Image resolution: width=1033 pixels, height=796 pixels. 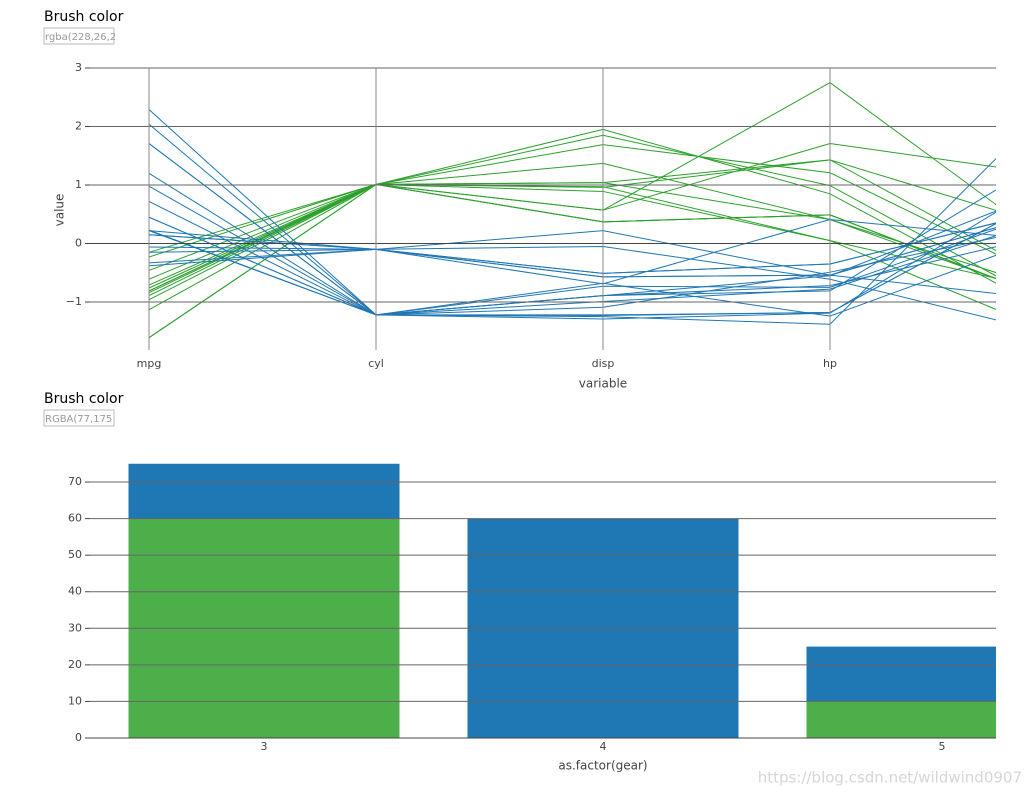 What do you see at coordinates (603, 746) in the screenshot?
I see `x-tick-label: 4` at bounding box center [603, 746].